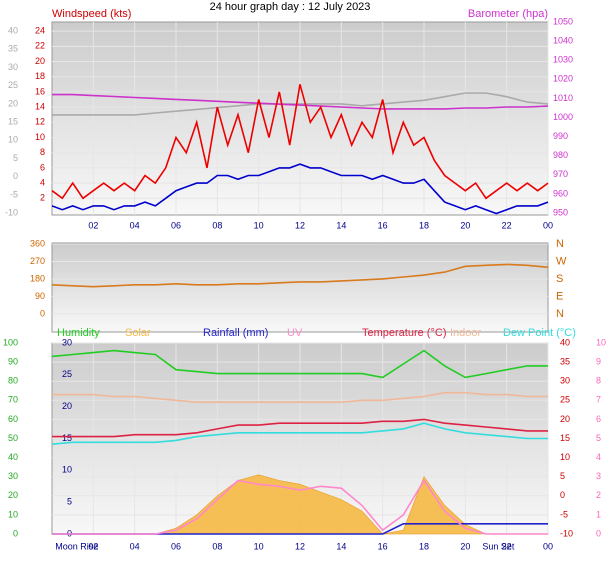 Image resolution: width=608 pixels, height=561 pixels. Describe the element at coordinates (563, 79) in the screenshot. I see `y2-tick-label: 1020` at that location.